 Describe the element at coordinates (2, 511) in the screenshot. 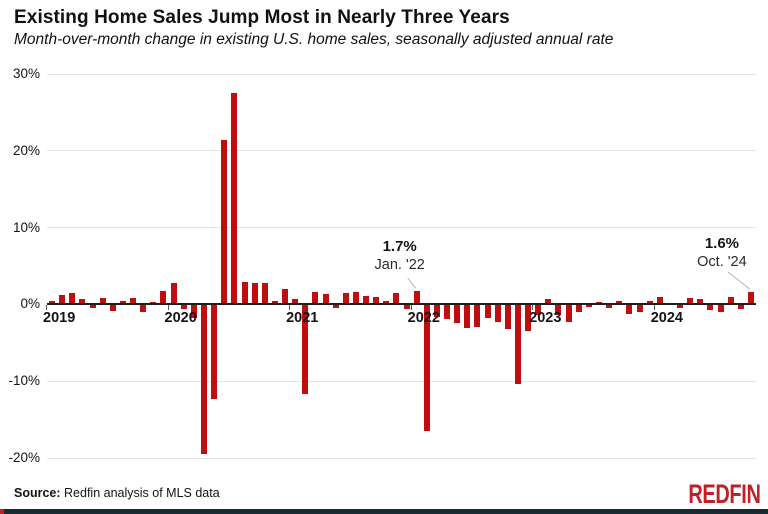

I see `brand-accent` at that location.